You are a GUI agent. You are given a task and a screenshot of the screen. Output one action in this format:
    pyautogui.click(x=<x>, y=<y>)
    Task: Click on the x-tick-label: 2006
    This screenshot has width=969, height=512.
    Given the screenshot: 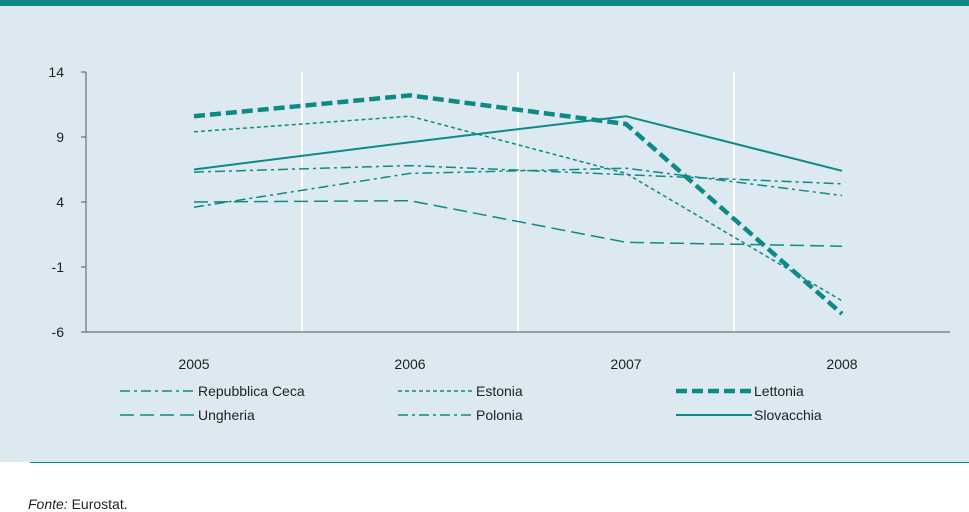 What is the action you would take?
    pyautogui.click(x=409, y=364)
    